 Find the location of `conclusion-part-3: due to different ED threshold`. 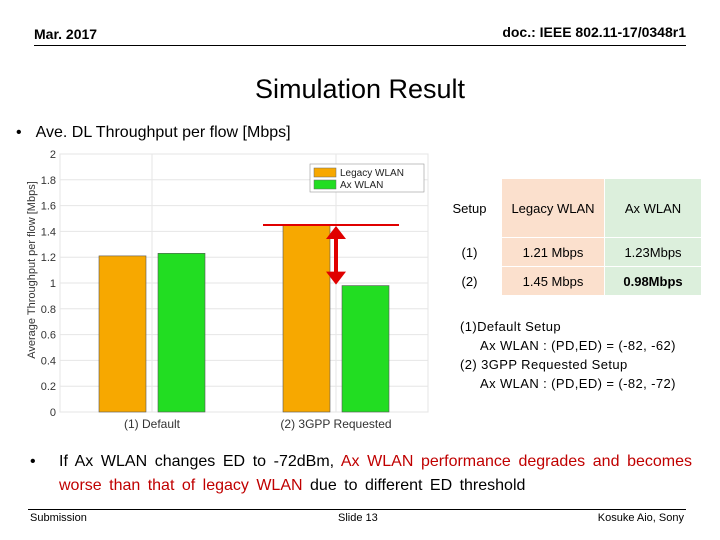

conclusion-part-3: due to different ED threshold is located at coordinates (418, 485).